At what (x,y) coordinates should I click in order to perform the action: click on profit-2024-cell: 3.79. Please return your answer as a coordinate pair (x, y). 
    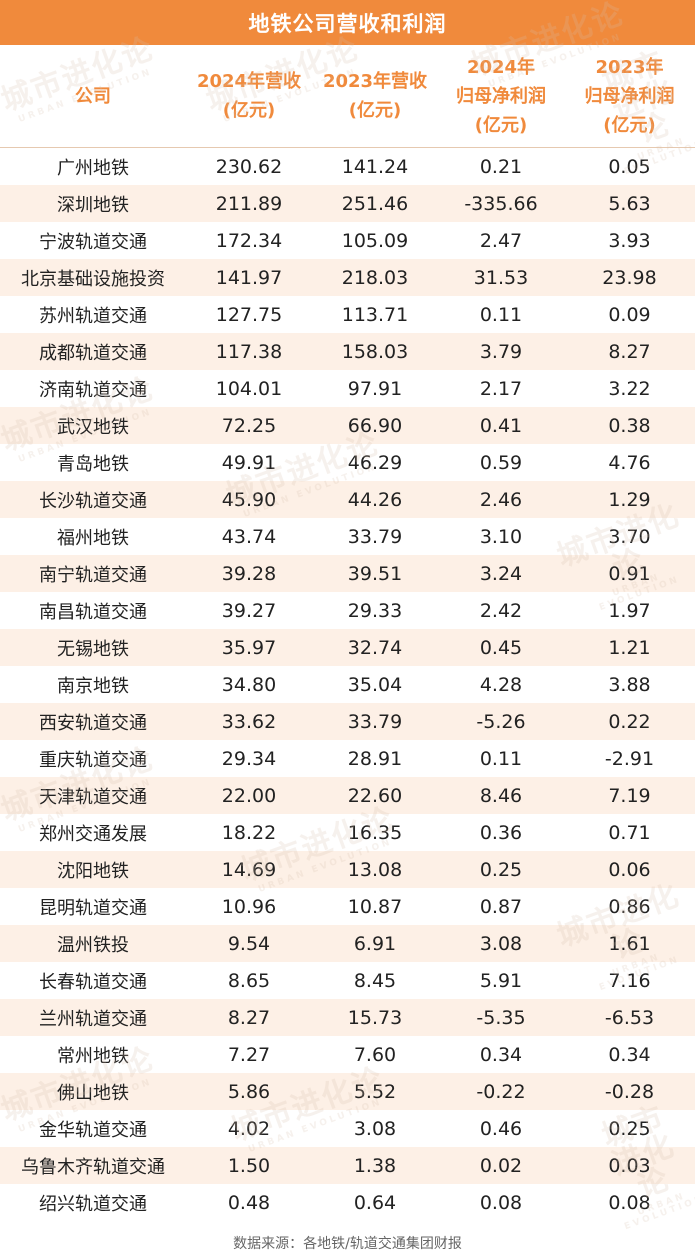
    Looking at the image, I should click on (501, 351).